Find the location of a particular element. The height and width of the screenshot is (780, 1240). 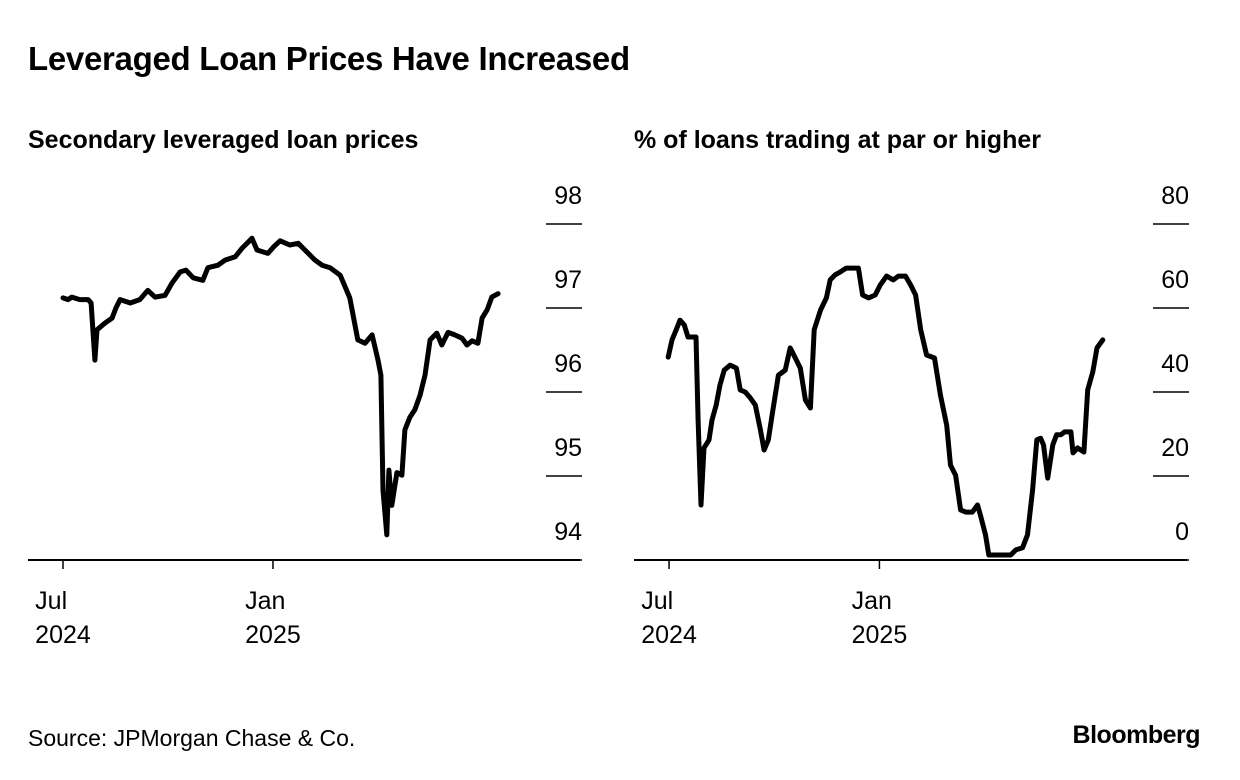

y-tick-label: 60 is located at coordinates (1175, 280).